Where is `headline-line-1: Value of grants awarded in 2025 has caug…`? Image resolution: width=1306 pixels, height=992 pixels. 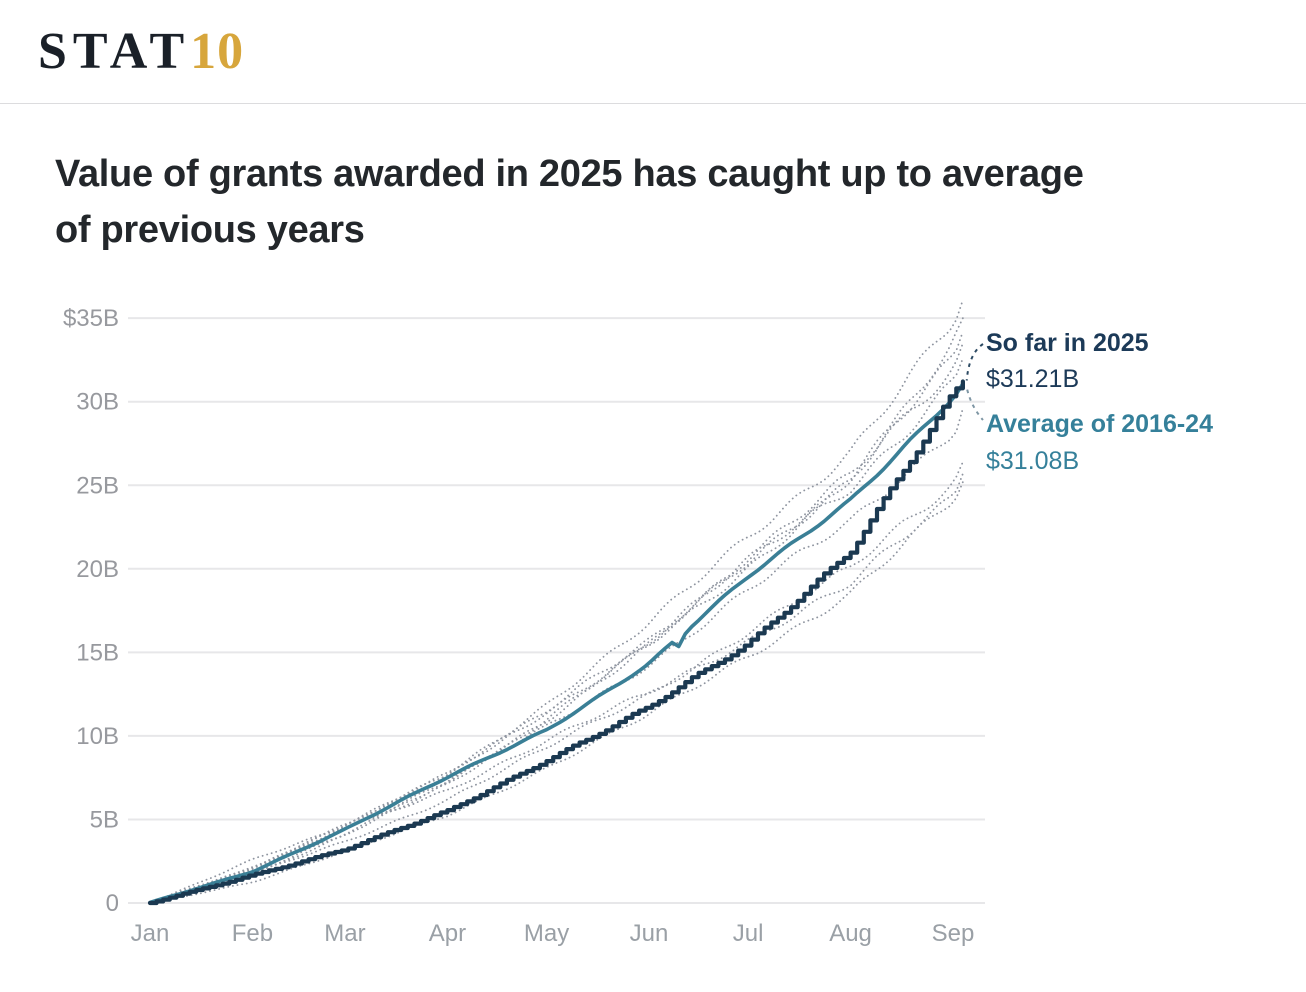
headline-line-1: Value of grants awarded in 2025 has caug… is located at coordinates (569, 174).